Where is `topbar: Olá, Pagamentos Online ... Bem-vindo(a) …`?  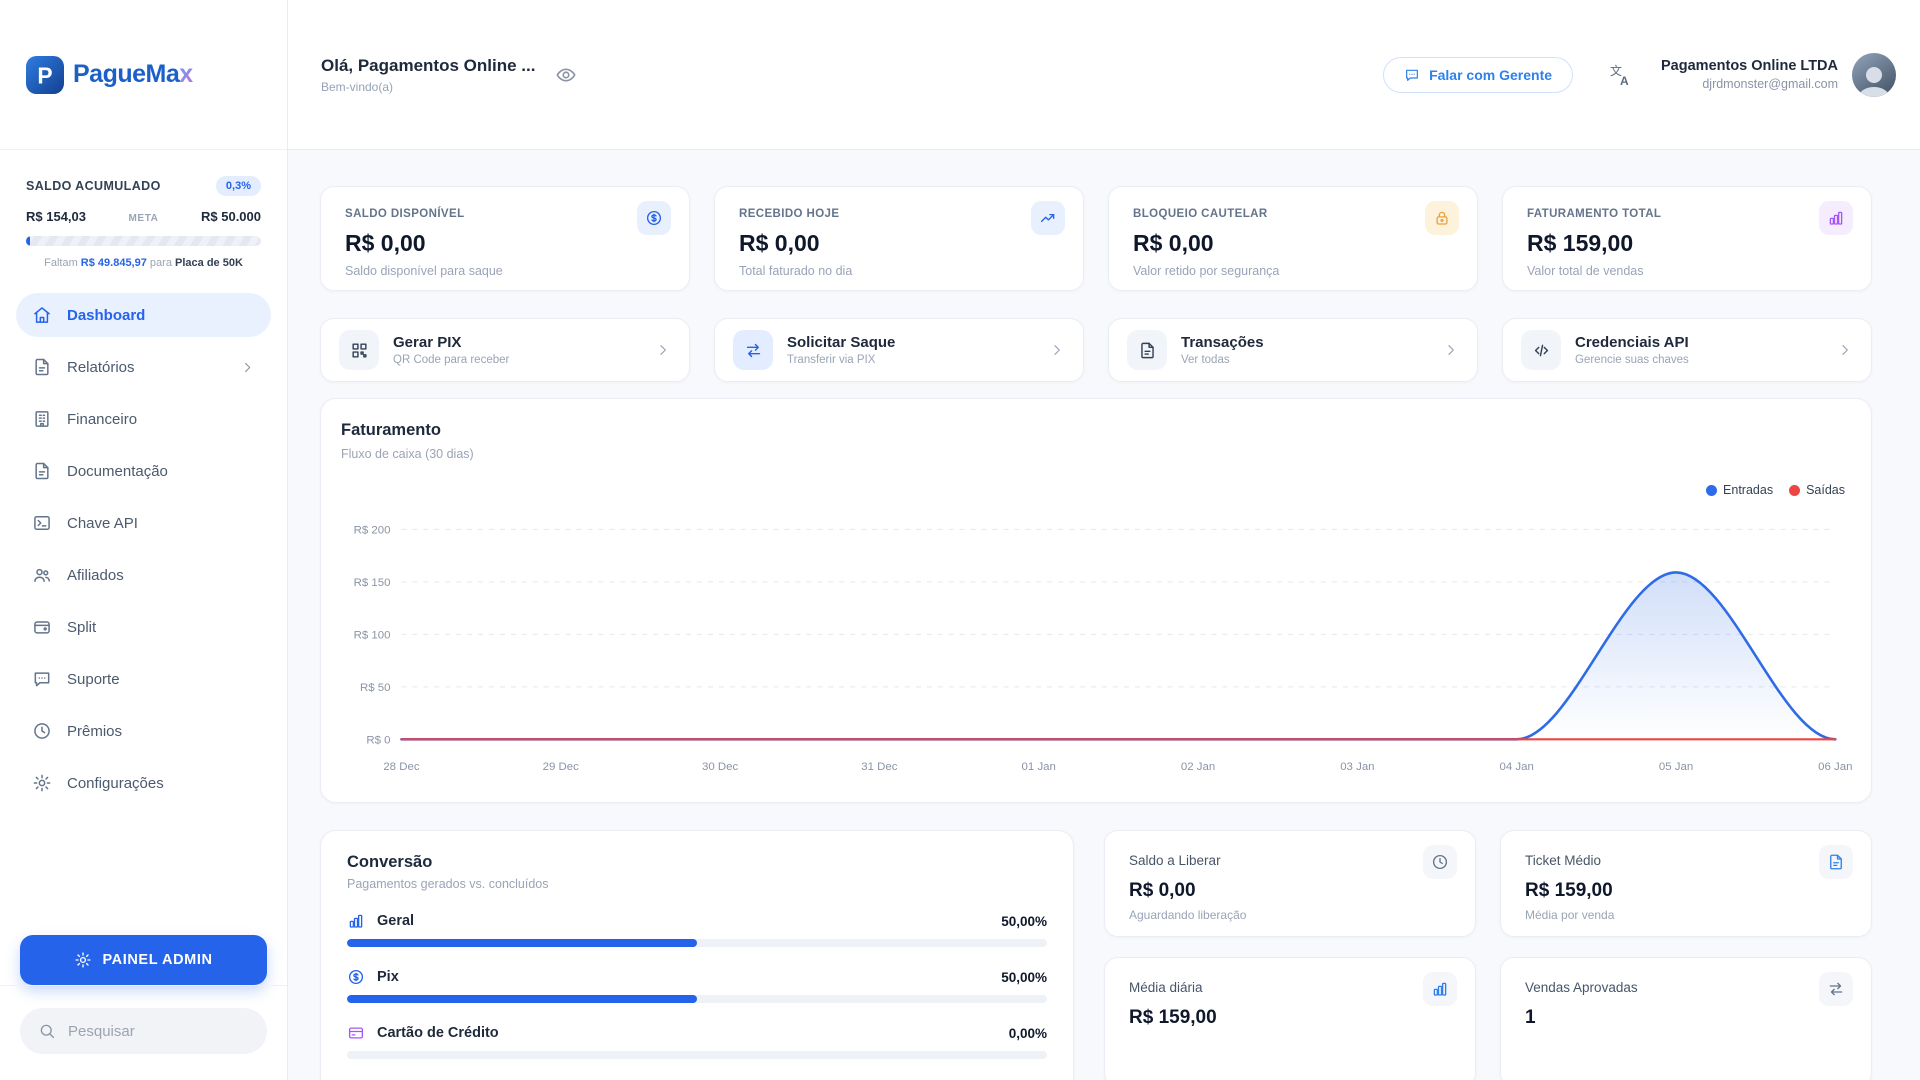
topbar: Olá, Pagamentos Online ... Bem-vindo(a) … is located at coordinates (1104, 75).